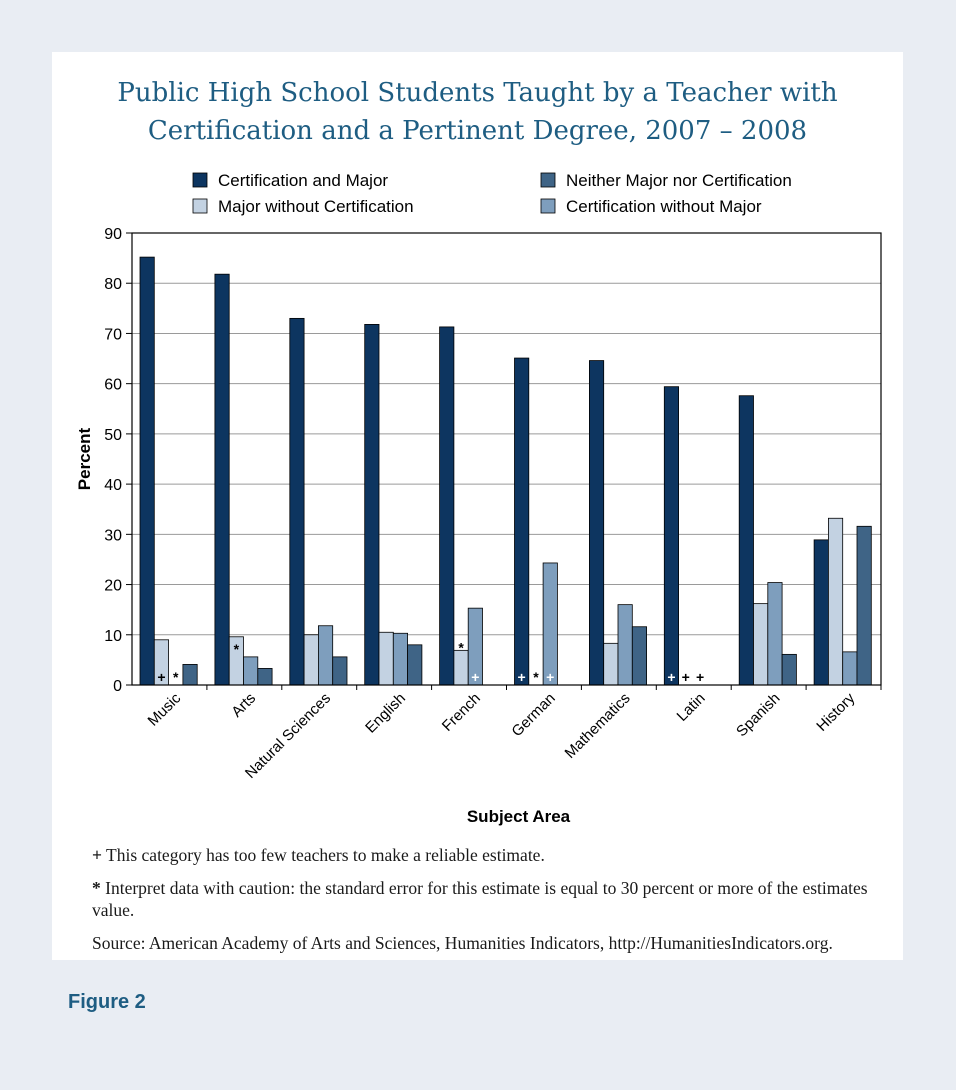 The width and height of the screenshot is (956, 1090). What do you see at coordinates (461, 712) in the screenshot?
I see `x-tick-label: French` at bounding box center [461, 712].